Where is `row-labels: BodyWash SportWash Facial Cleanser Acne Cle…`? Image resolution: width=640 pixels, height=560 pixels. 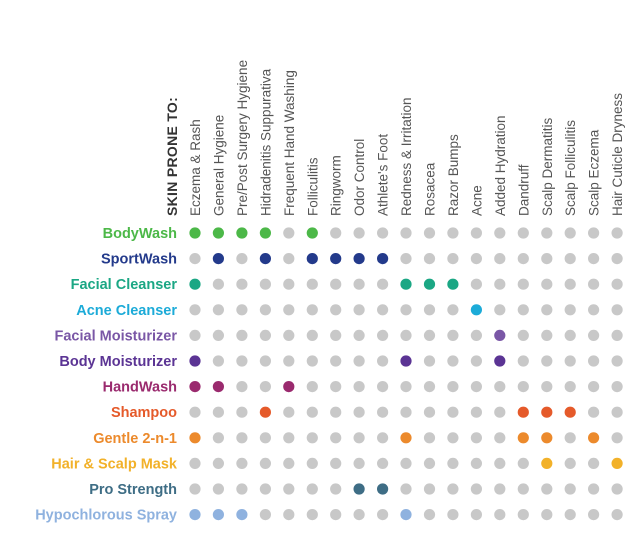
row-labels: BodyWash SportWash Facial Cleanser Acne Cle… is located at coordinates (106, 375).